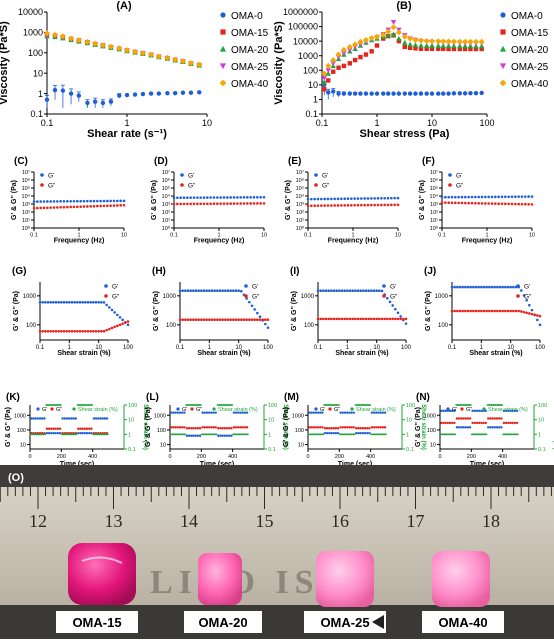  Describe the element at coordinates (434, 196) in the screenshot. I see `y-tick-label: 10⁴` at that location.